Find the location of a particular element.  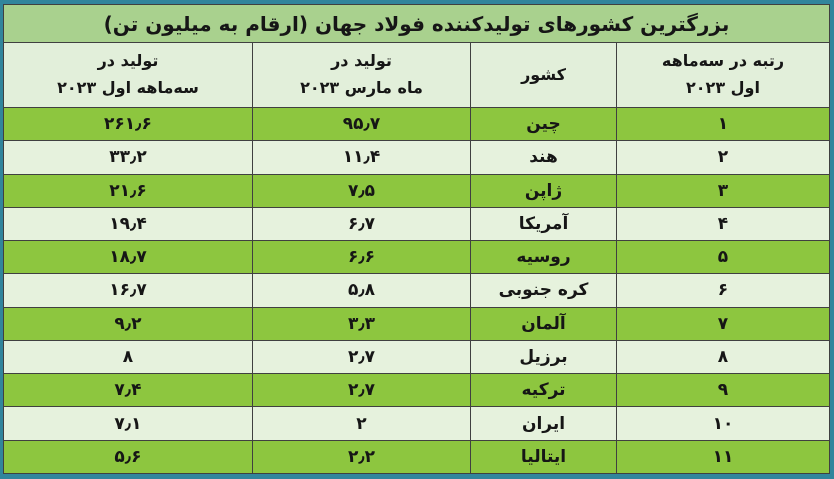

country-cell: برزیل is located at coordinates (543, 357).